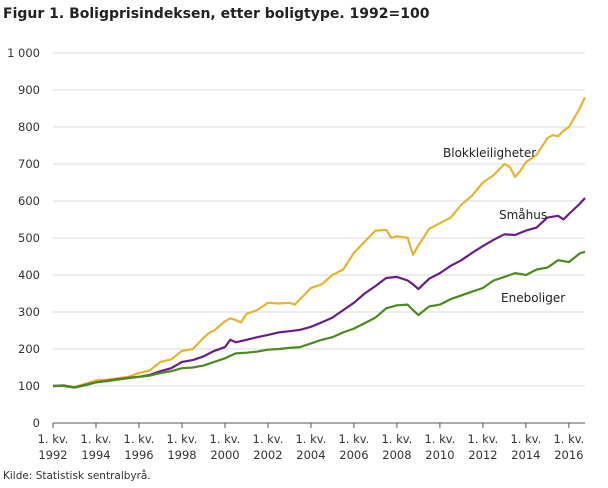  Describe the element at coordinates (29, 275) in the screenshot. I see `y-tick-label: 400` at that location.